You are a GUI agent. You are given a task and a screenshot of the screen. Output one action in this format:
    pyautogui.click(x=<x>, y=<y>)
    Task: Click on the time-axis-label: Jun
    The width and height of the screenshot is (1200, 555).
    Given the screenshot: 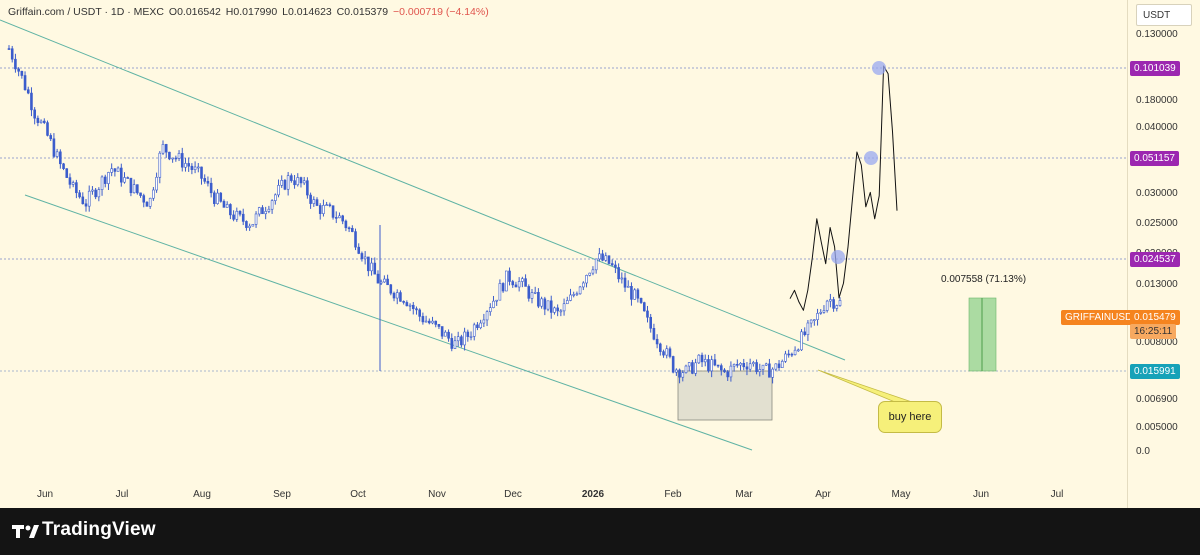 What is the action you would take?
    pyautogui.click(x=45, y=494)
    